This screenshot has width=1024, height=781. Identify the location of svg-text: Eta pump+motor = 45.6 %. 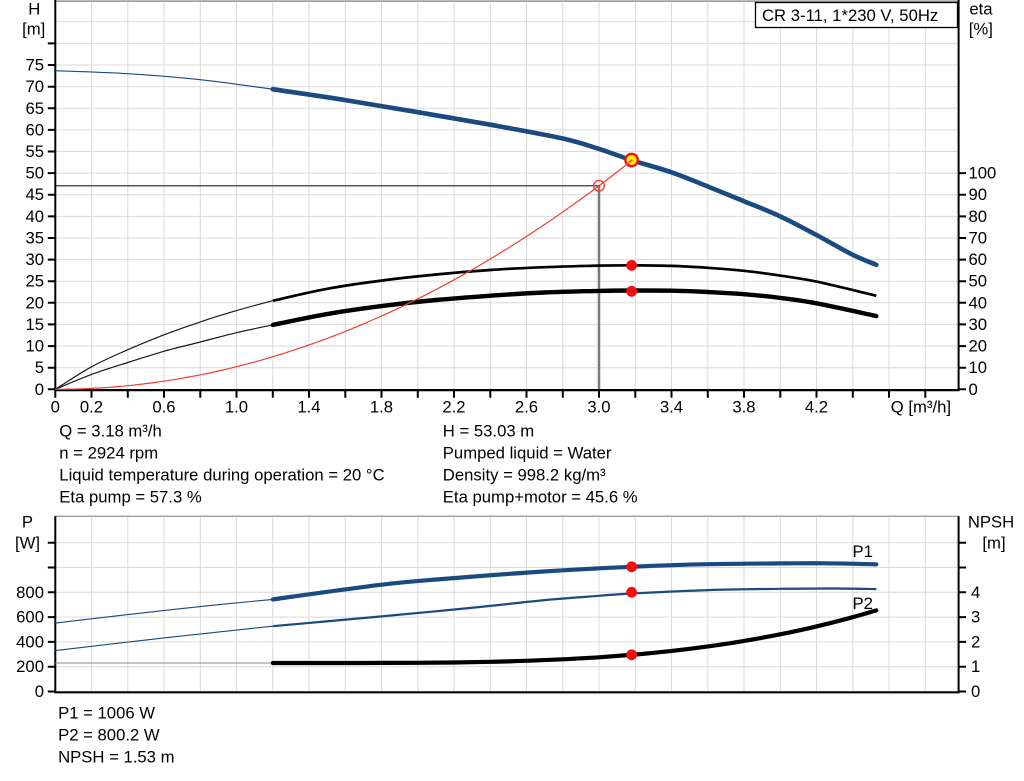
(540, 496).